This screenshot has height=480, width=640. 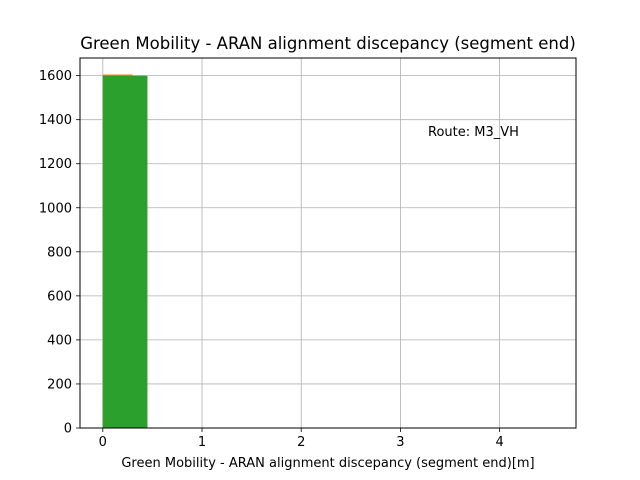 What do you see at coordinates (103, 442) in the screenshot?
I see `x-tick-label-0: 0` at bounding box center [103, 442].